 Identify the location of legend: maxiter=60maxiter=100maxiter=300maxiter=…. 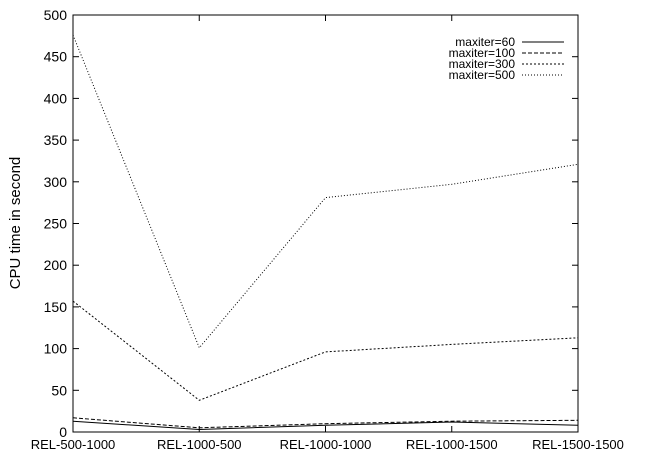
(506, 58).